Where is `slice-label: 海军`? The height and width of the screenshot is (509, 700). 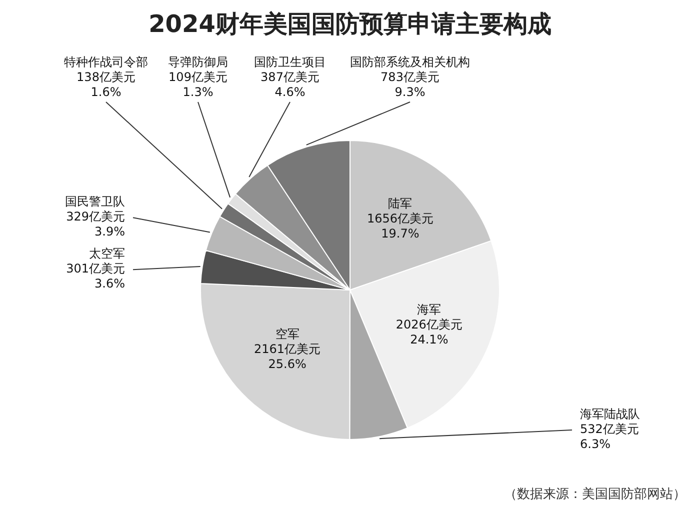
slice-label: 海军 is located at coordinates (429, 309).